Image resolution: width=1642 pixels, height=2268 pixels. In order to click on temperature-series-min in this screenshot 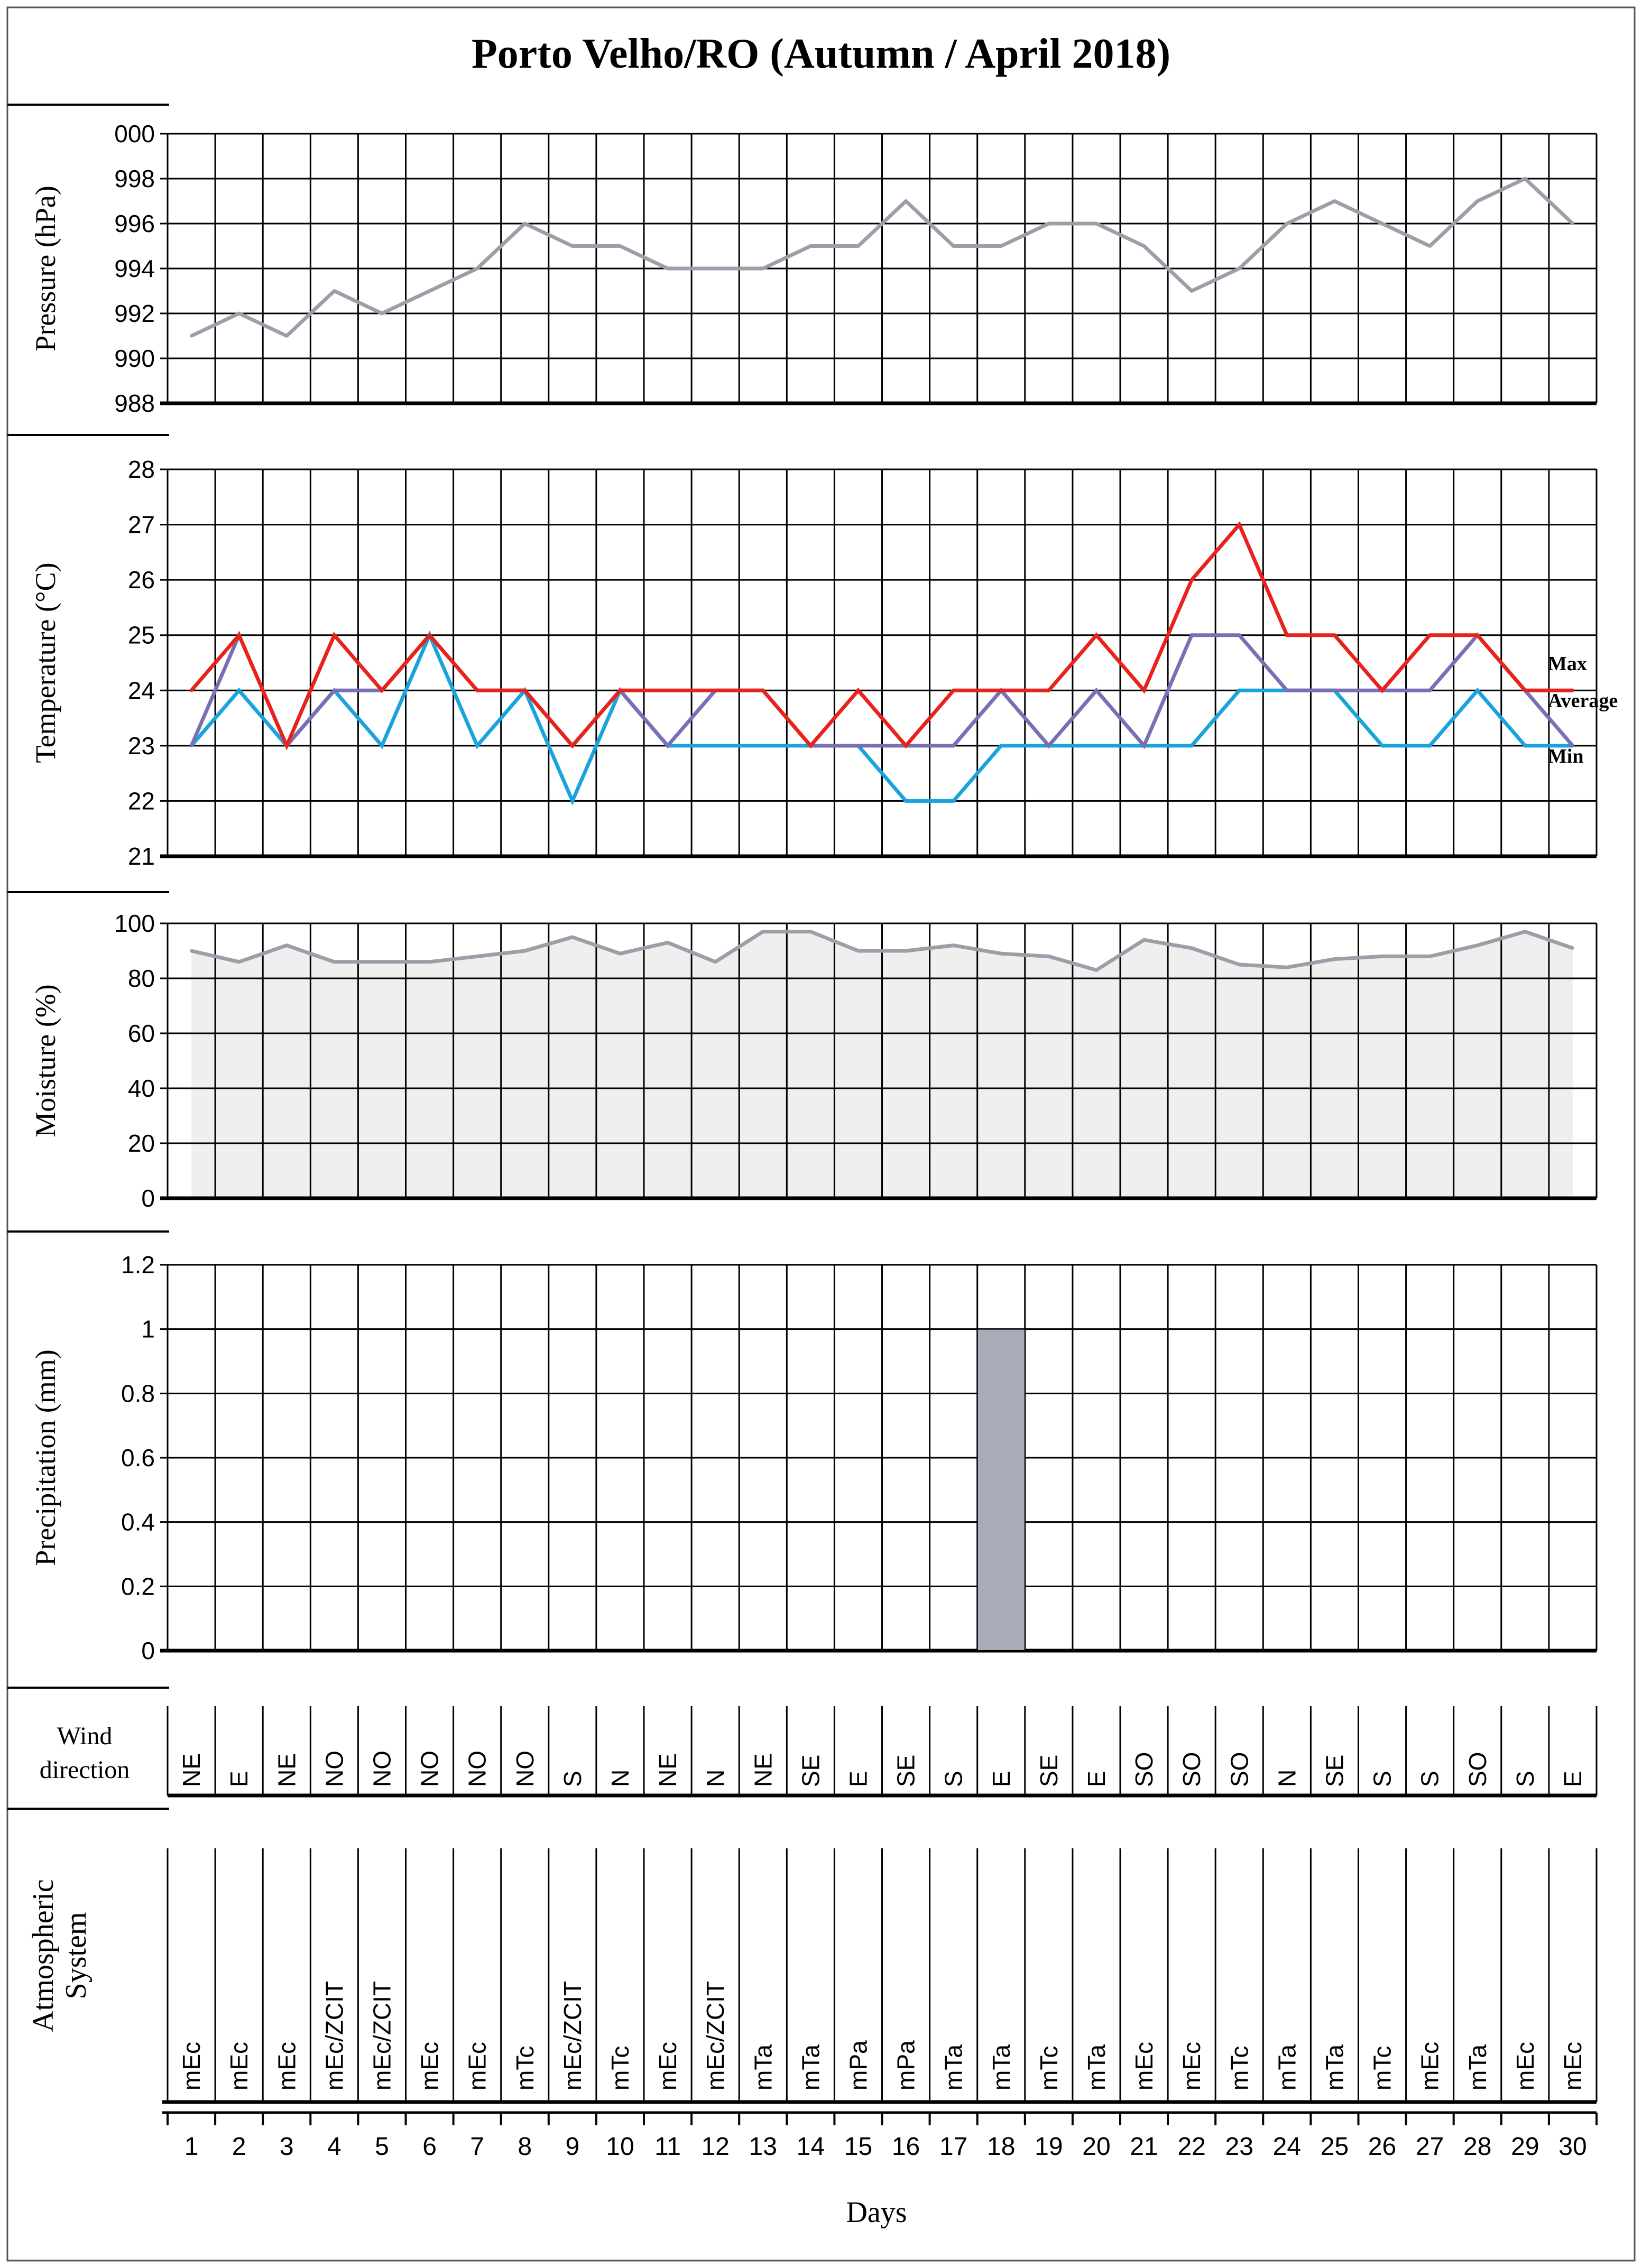, I will do `click(882, 718)`.